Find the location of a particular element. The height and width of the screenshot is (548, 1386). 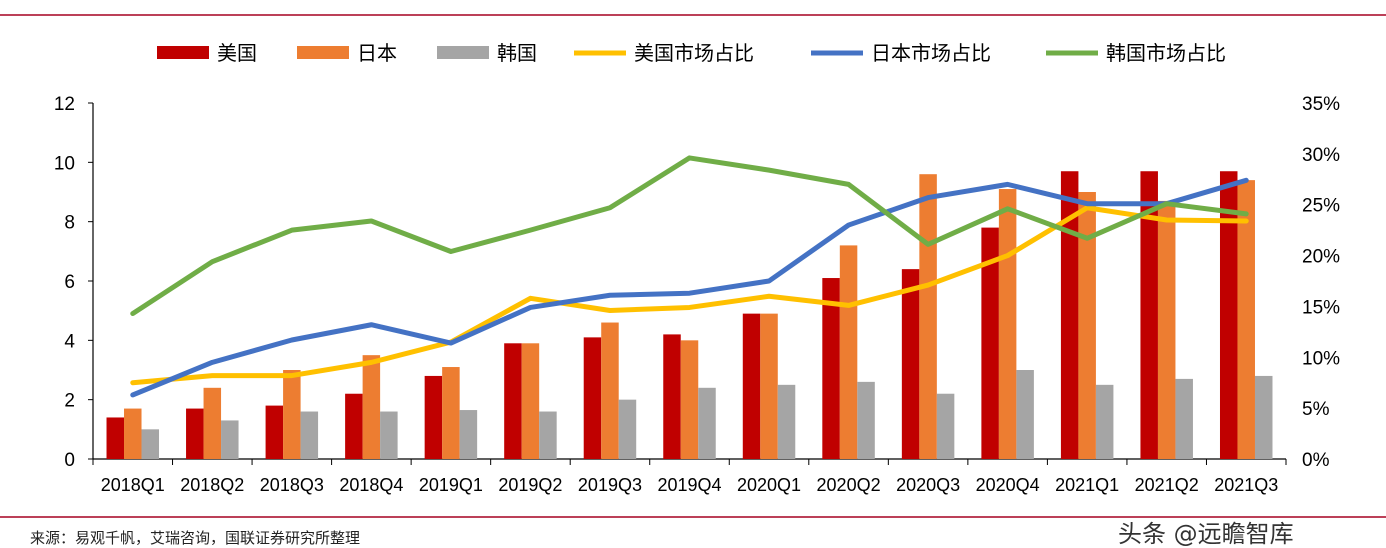

x-tick-label: 2021Q3 is located at coordinates (1246, 485).